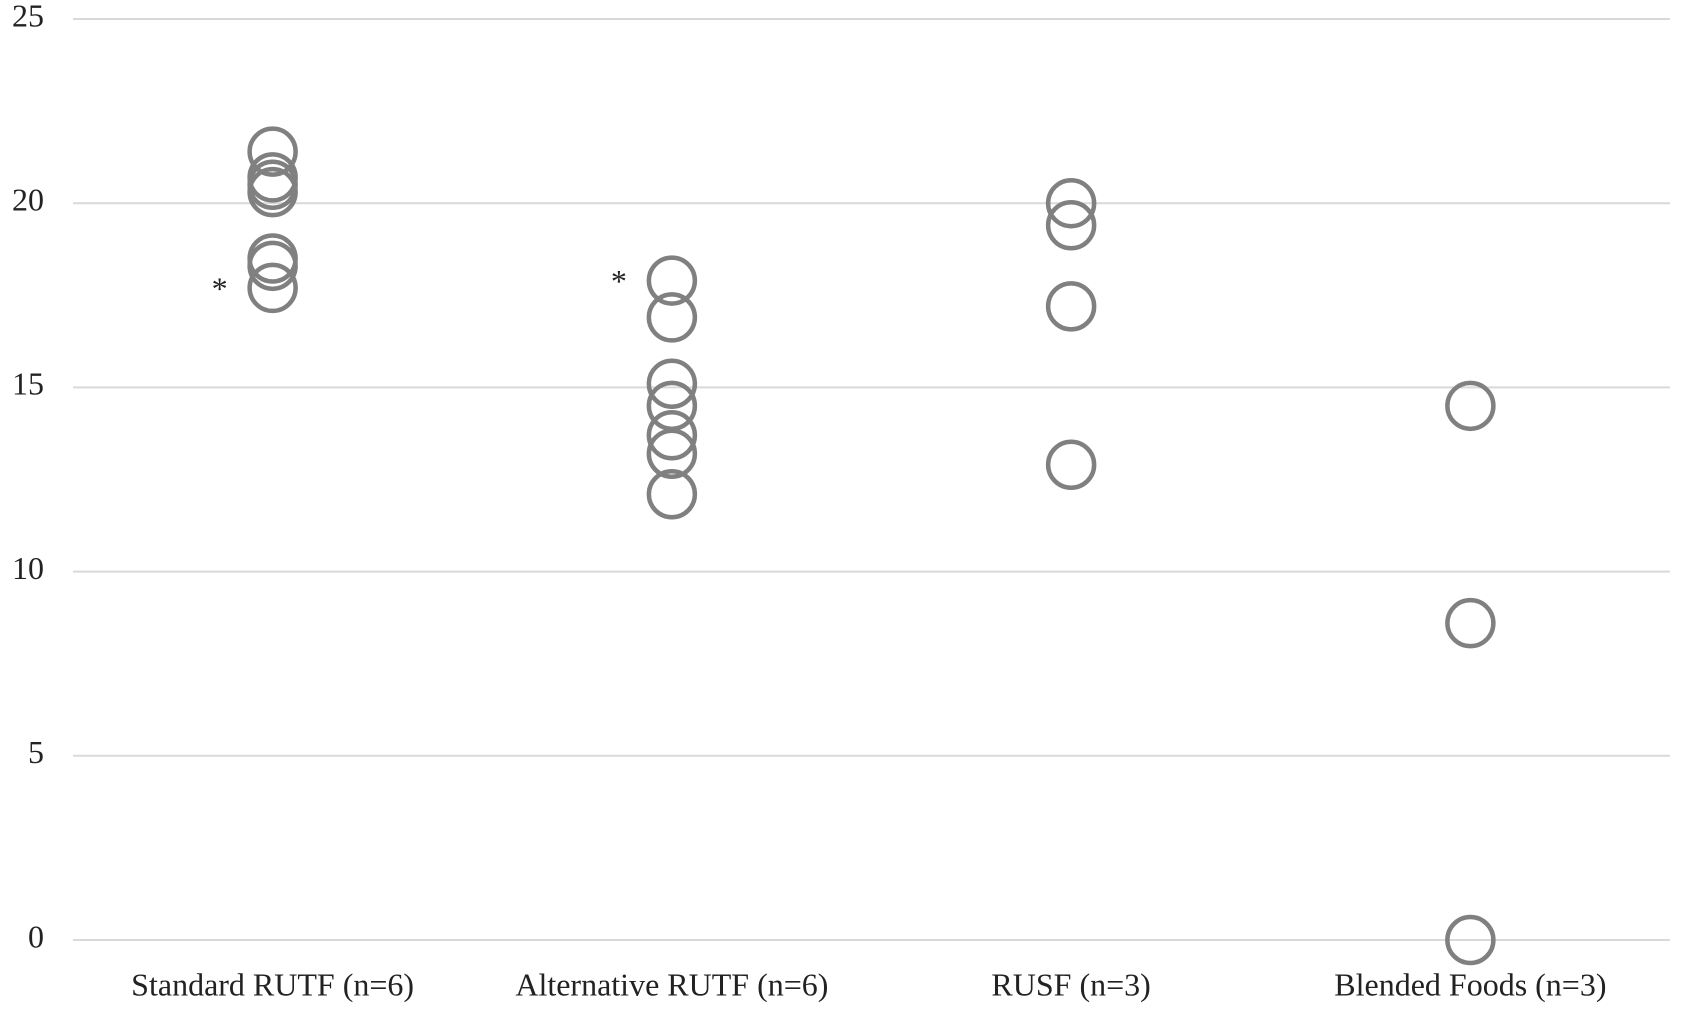  What do you see at coordinates (36, 752) in the screenshot?
I see `y-tick-label: 5` at bounding box center [36, 752].